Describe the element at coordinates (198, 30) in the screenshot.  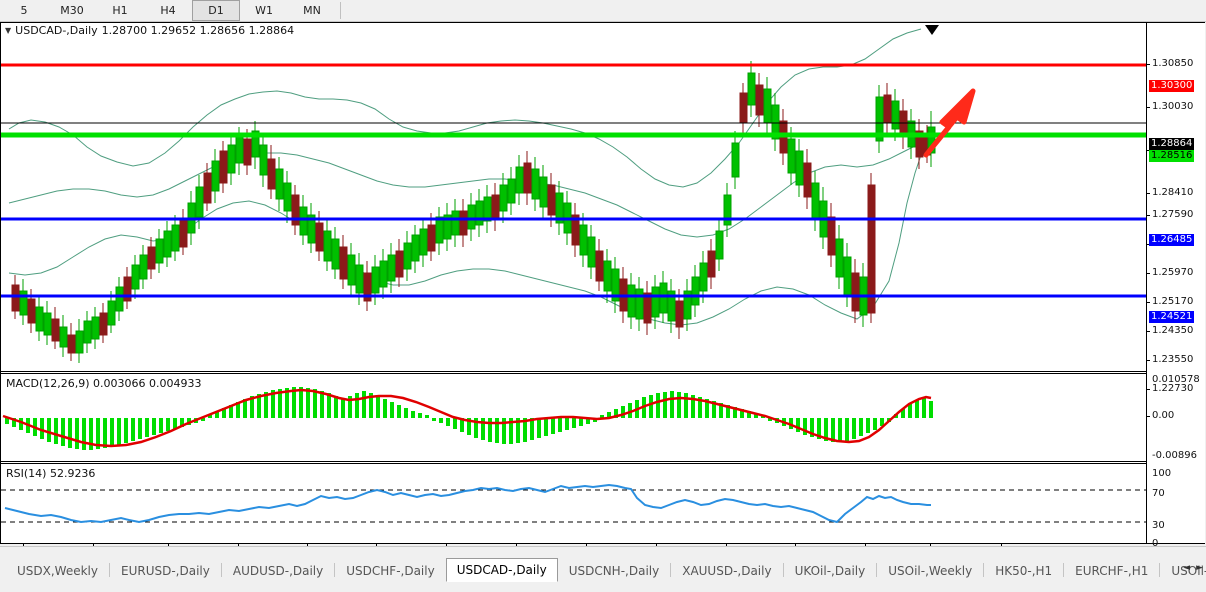
I see `chart-ohlc-values: 1.28700 1.29652 1.28656 1.28864` at that location.